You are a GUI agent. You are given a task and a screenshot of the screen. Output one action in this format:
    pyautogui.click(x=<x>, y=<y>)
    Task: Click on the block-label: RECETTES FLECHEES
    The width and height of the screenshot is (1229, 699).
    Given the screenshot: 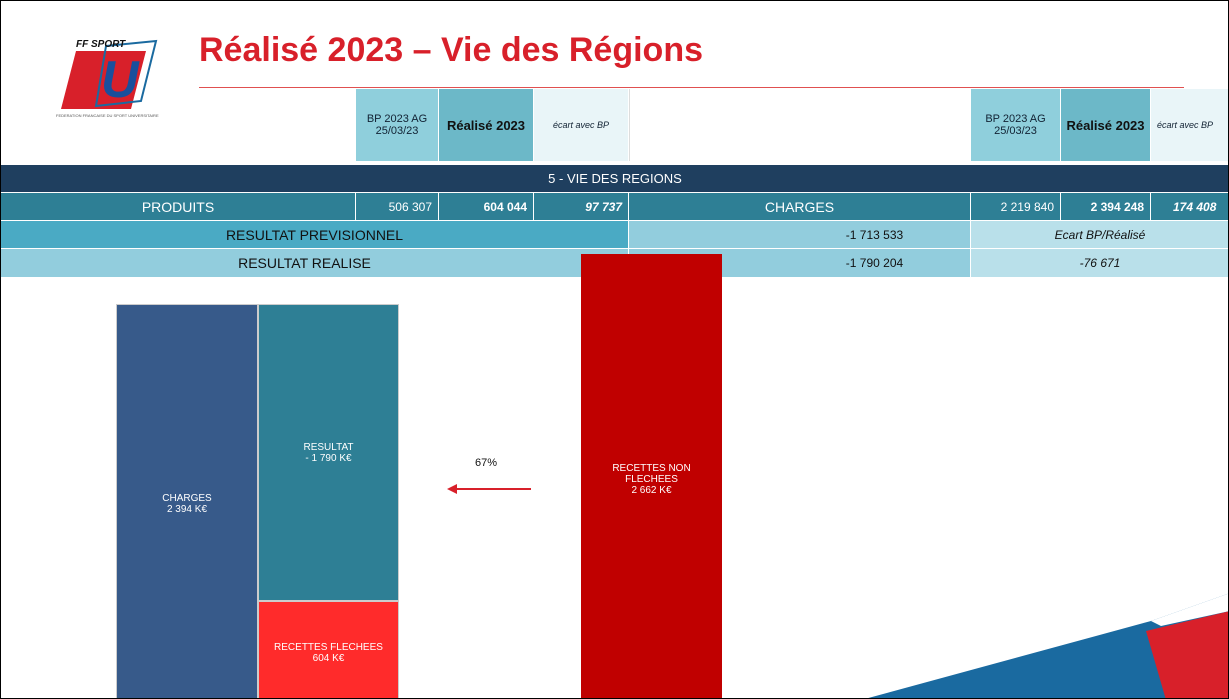 What is the action you would take?
    pyautogui.click(x=328, y=647)
    